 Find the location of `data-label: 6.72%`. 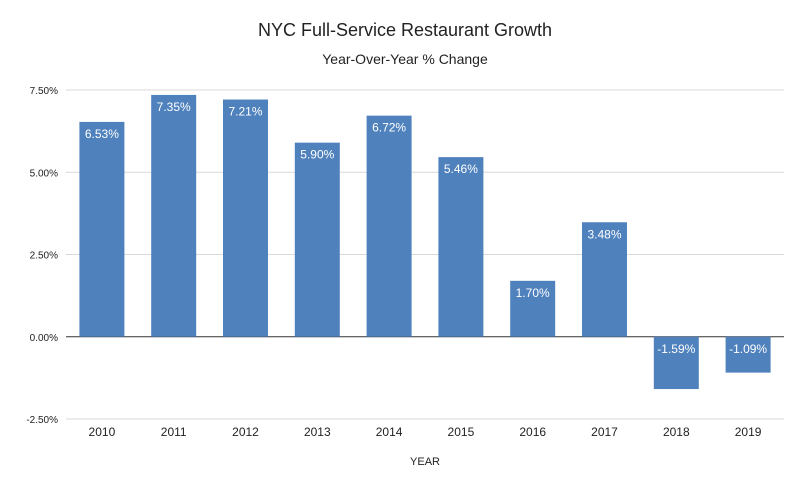

data-label: 6.72% is located at coordinates (389, 128).